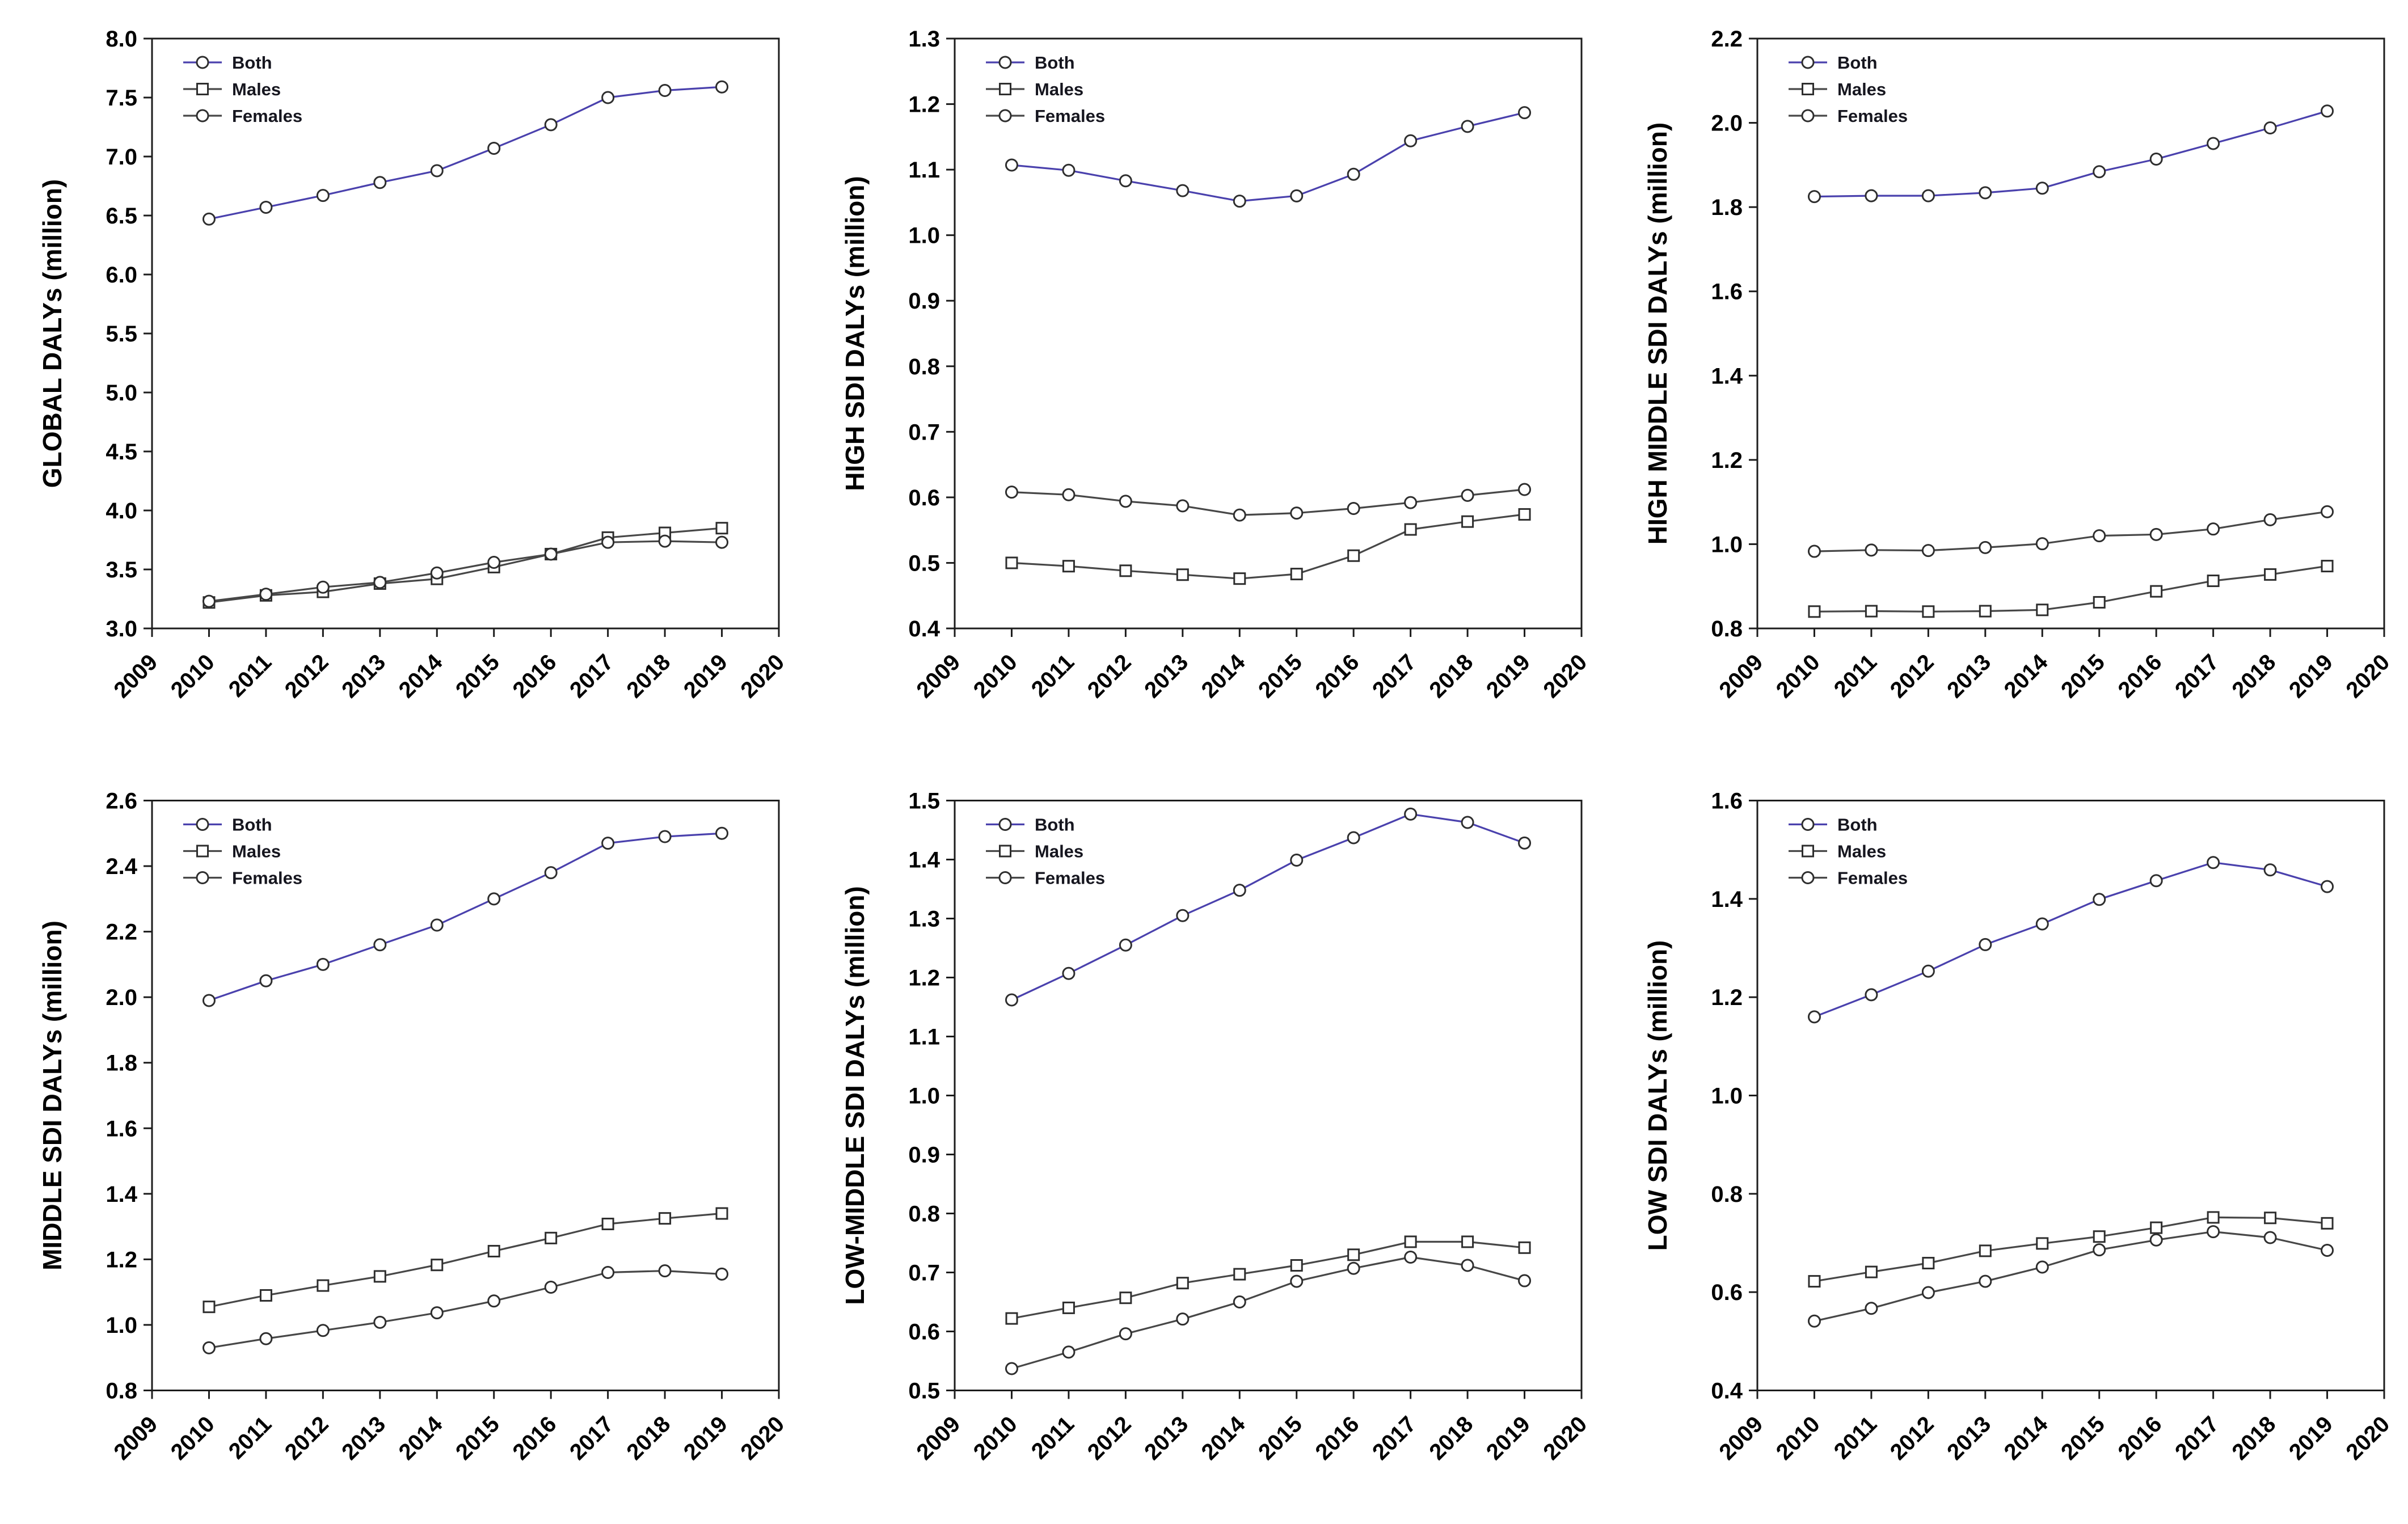 The image size is (2408, 1524). Describe the element at coordinates (193, 676) in the screenshot. I see `x-tick-label: 2010` at that location.